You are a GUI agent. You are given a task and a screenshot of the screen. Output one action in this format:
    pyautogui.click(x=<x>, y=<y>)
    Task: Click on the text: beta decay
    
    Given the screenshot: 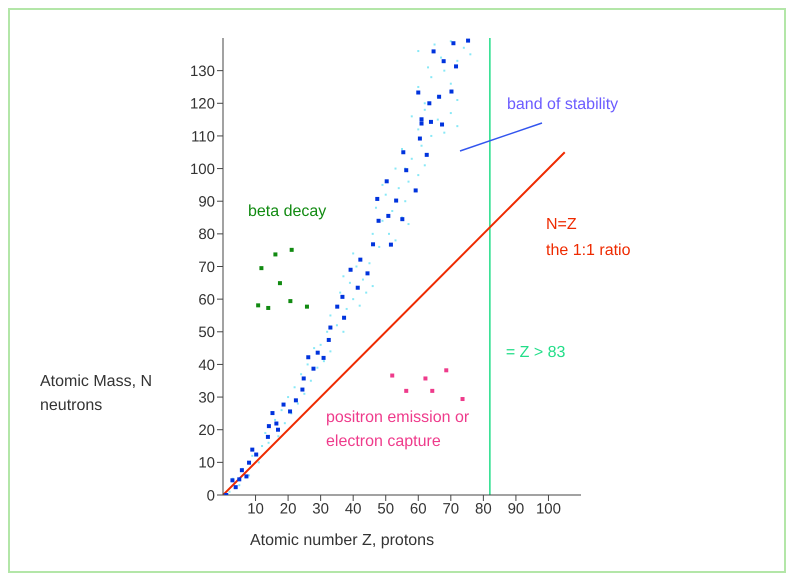 What is the action you would take?
    pyautogui.click(x=287, y=212)
    